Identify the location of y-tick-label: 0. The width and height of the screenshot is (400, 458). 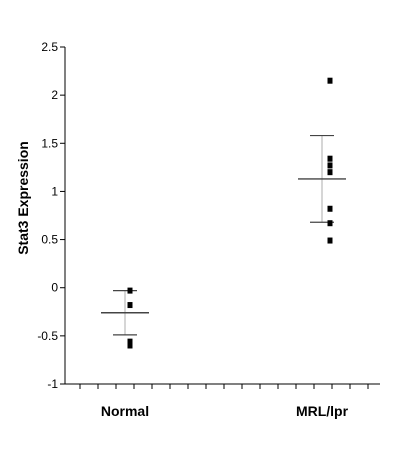
(54, 288).